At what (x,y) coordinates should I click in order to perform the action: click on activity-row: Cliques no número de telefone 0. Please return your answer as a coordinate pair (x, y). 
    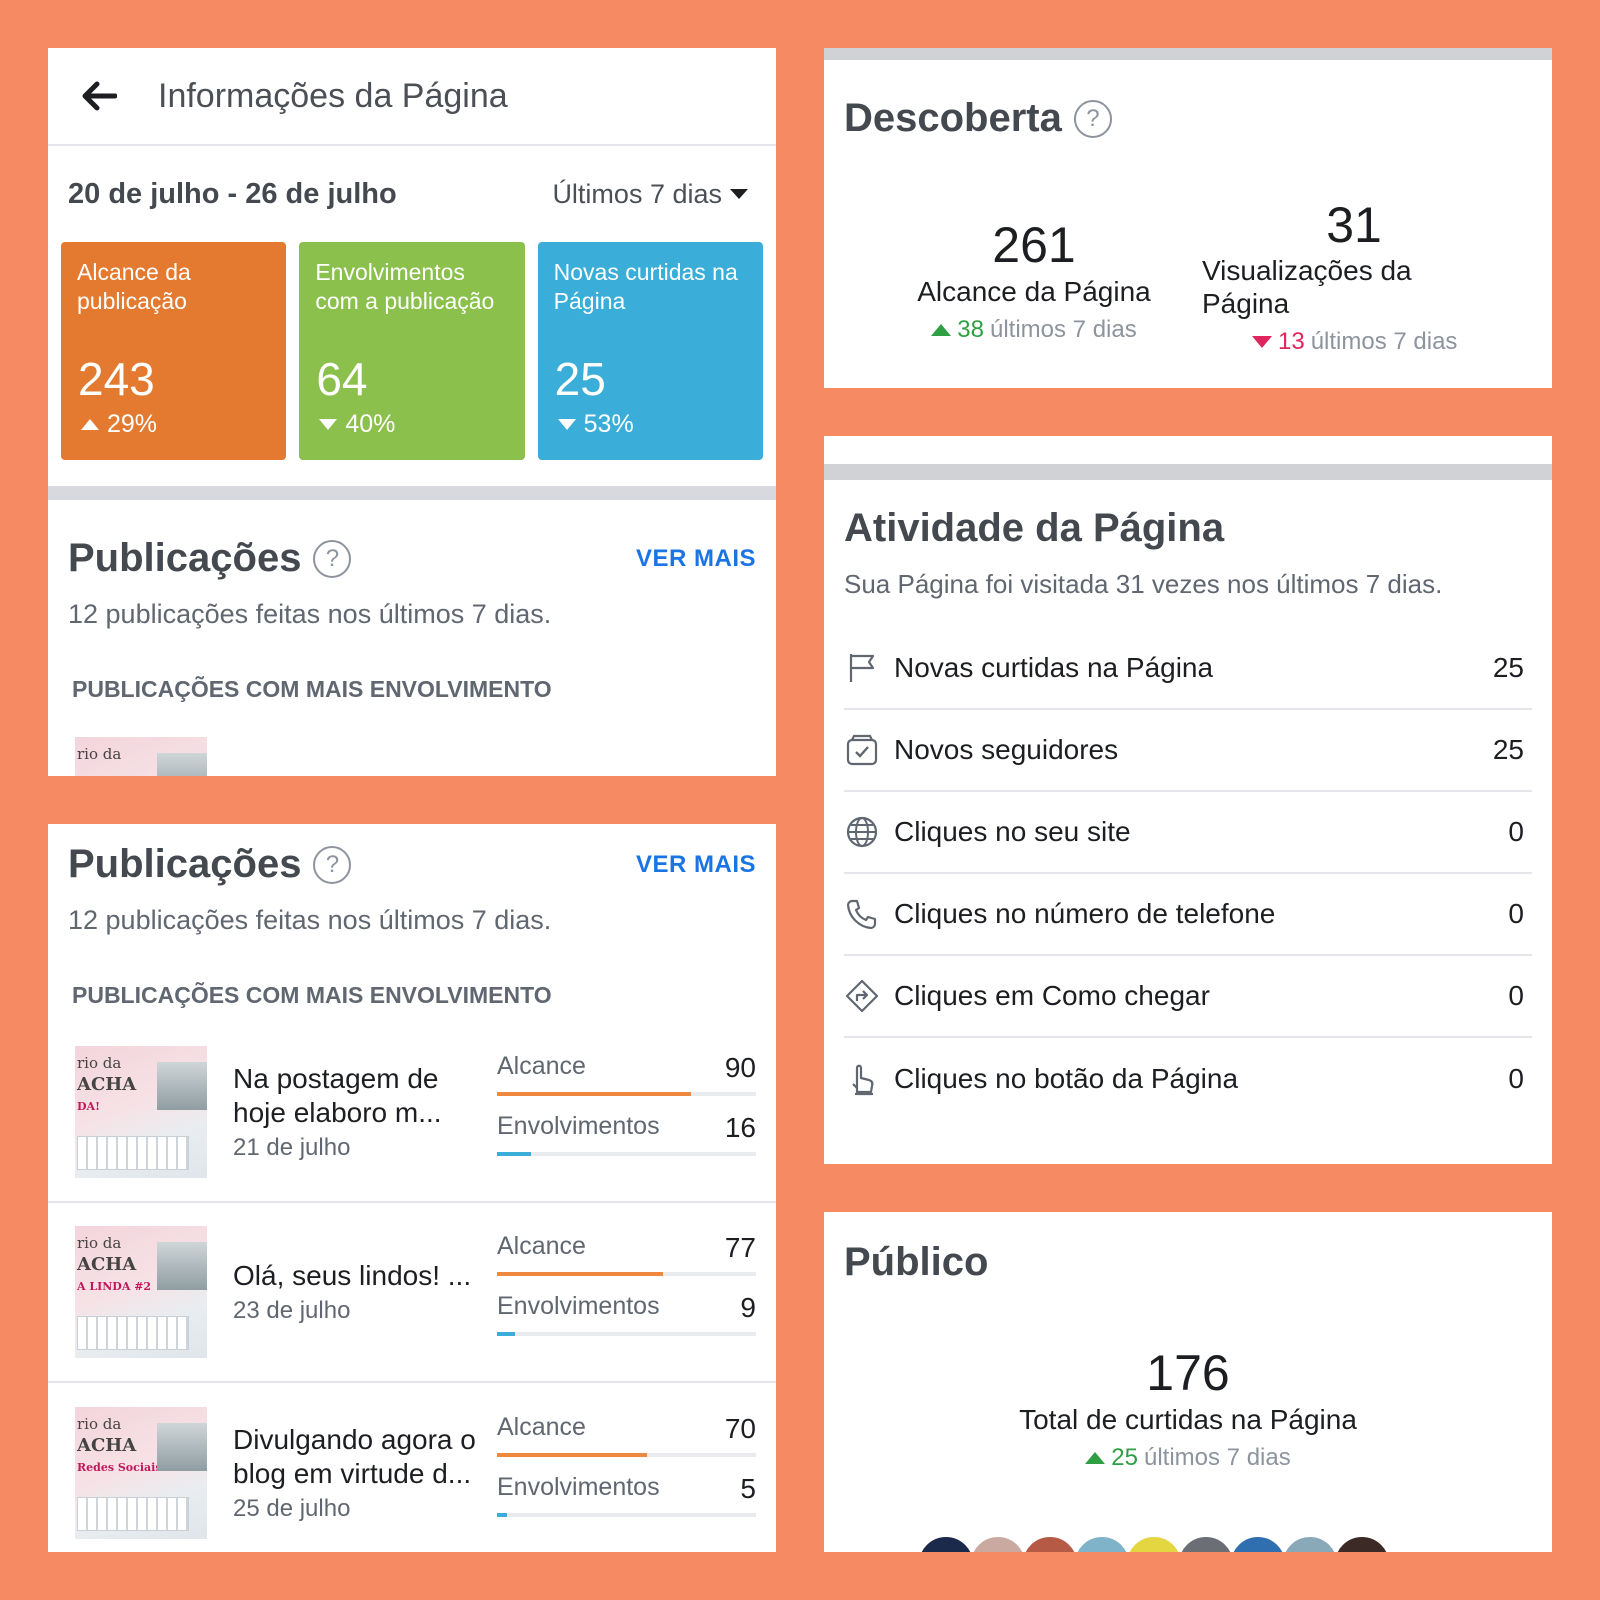
    Looking at the image, I should click on (1188, 915).